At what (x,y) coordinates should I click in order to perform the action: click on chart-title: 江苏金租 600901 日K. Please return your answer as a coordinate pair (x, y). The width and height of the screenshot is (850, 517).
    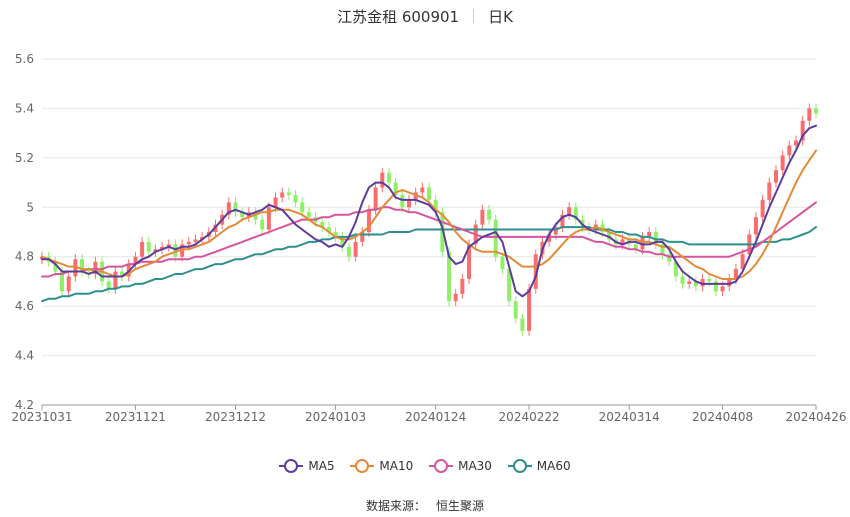
    Looking at the image, I should click on (425, 16).